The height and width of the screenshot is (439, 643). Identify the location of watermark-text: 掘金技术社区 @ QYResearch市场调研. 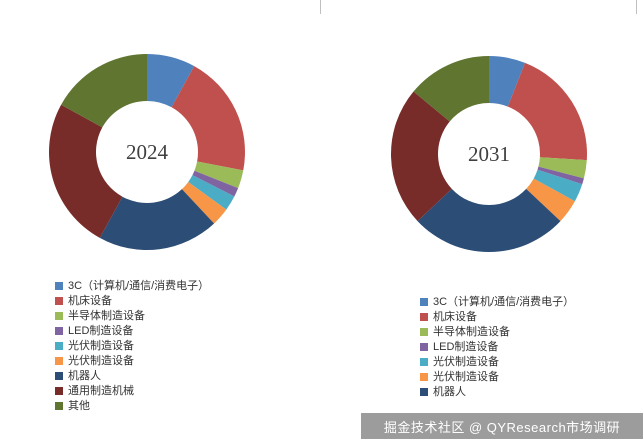
(502, 427).